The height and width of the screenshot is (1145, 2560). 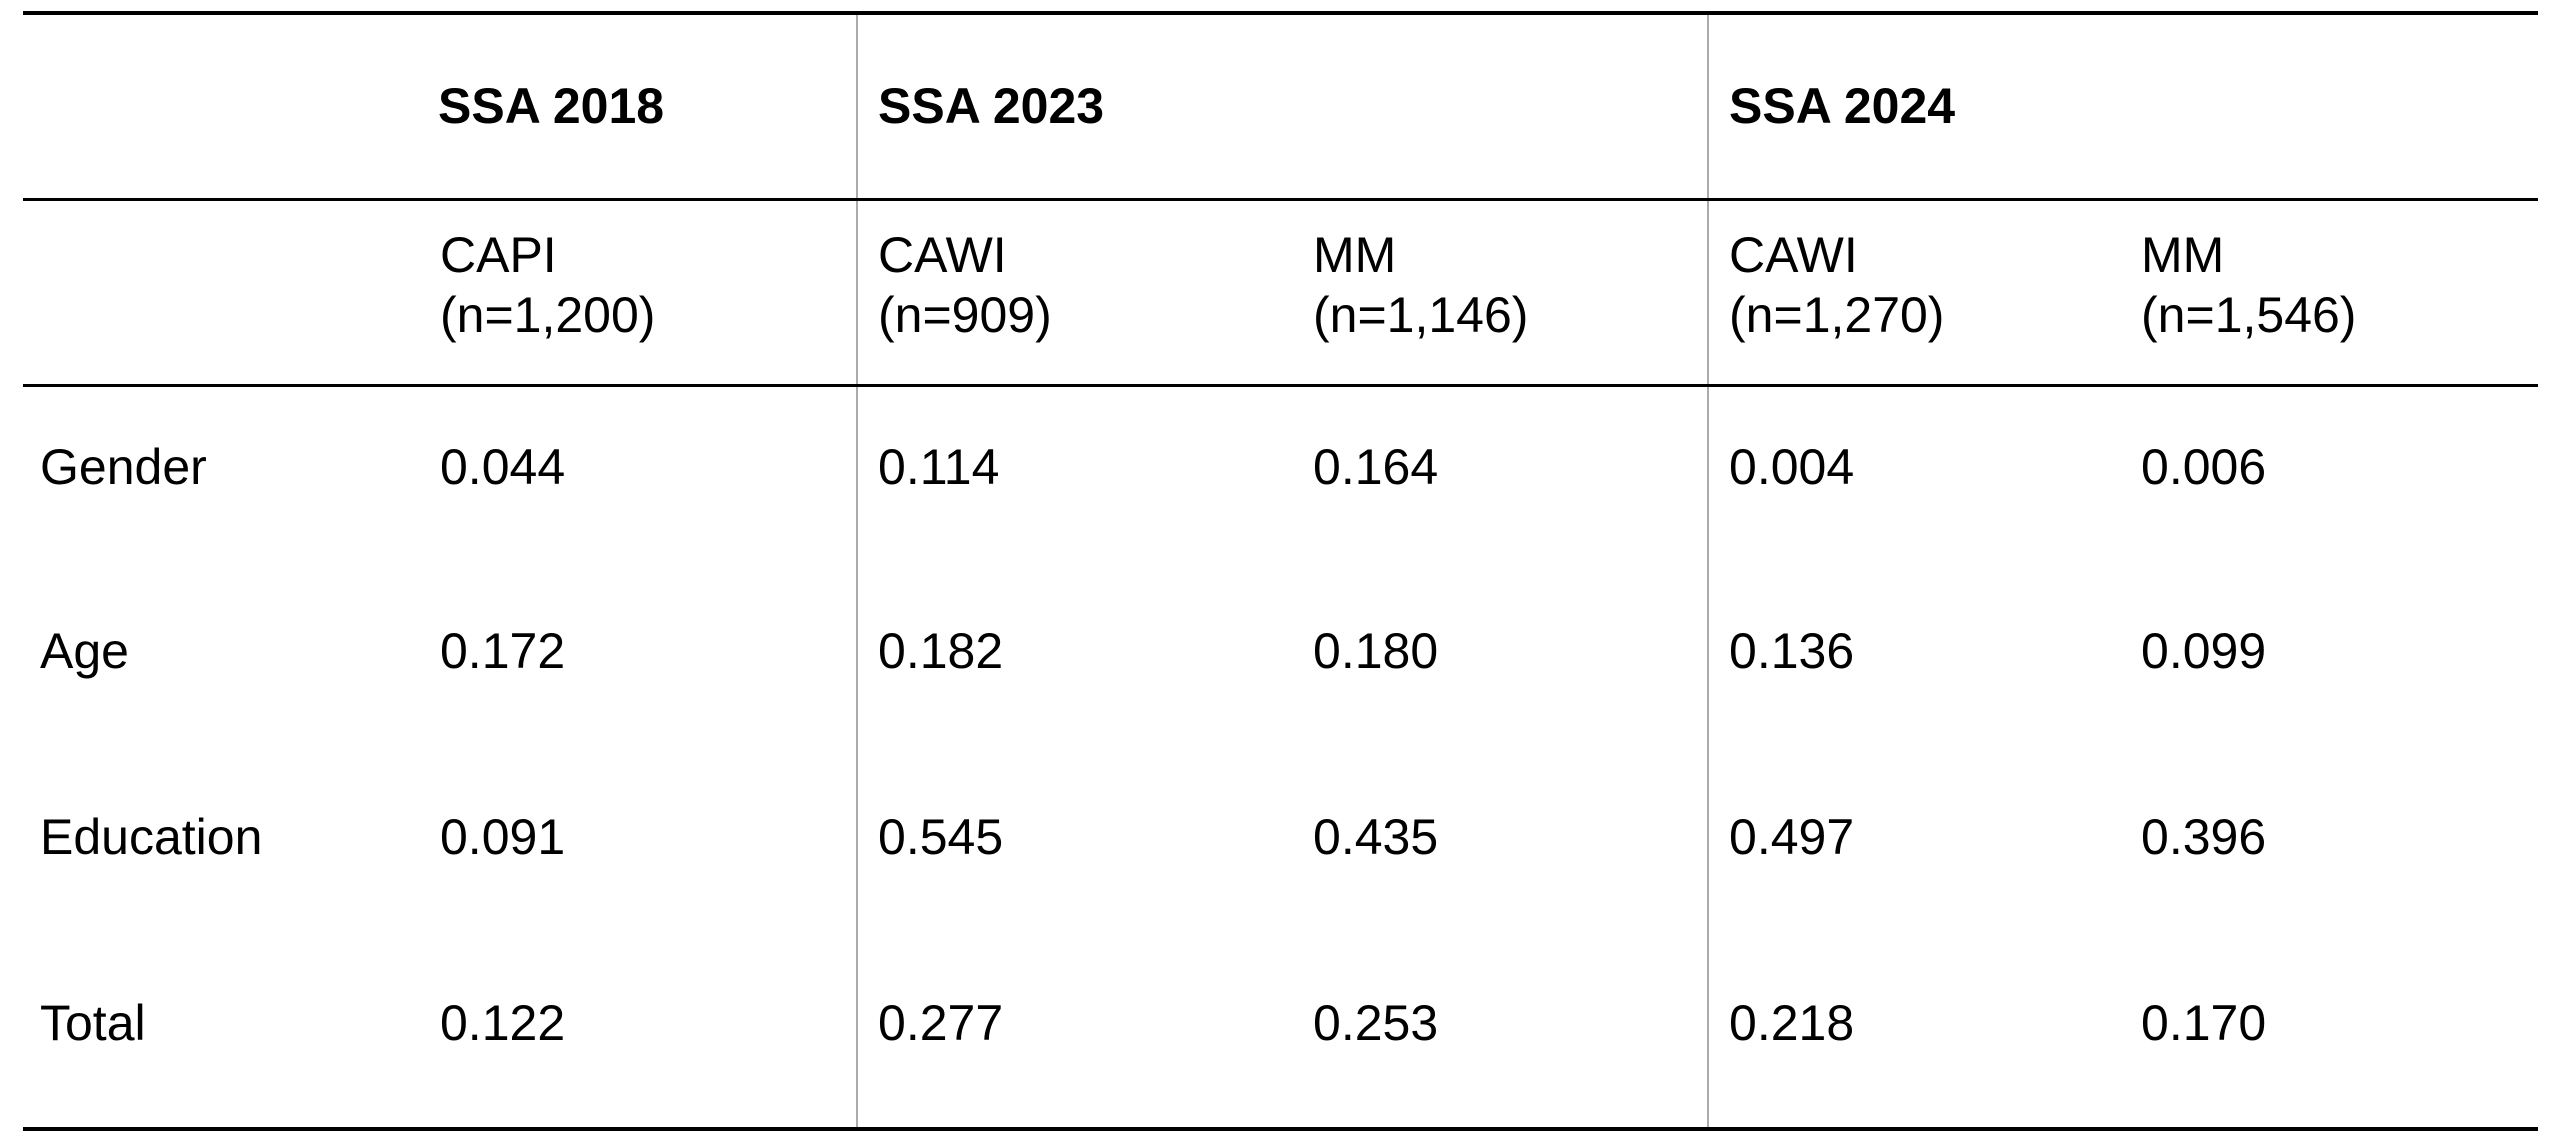 I want to click on cell-value: 0.182, so click(x=1075, y=664).